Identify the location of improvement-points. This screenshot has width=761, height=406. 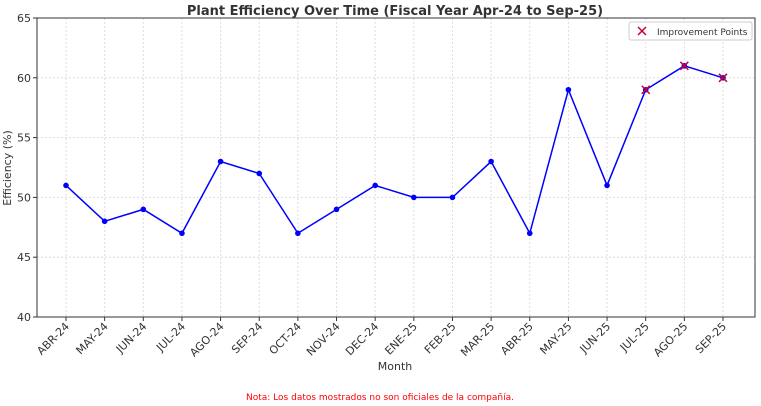
(684, 78).